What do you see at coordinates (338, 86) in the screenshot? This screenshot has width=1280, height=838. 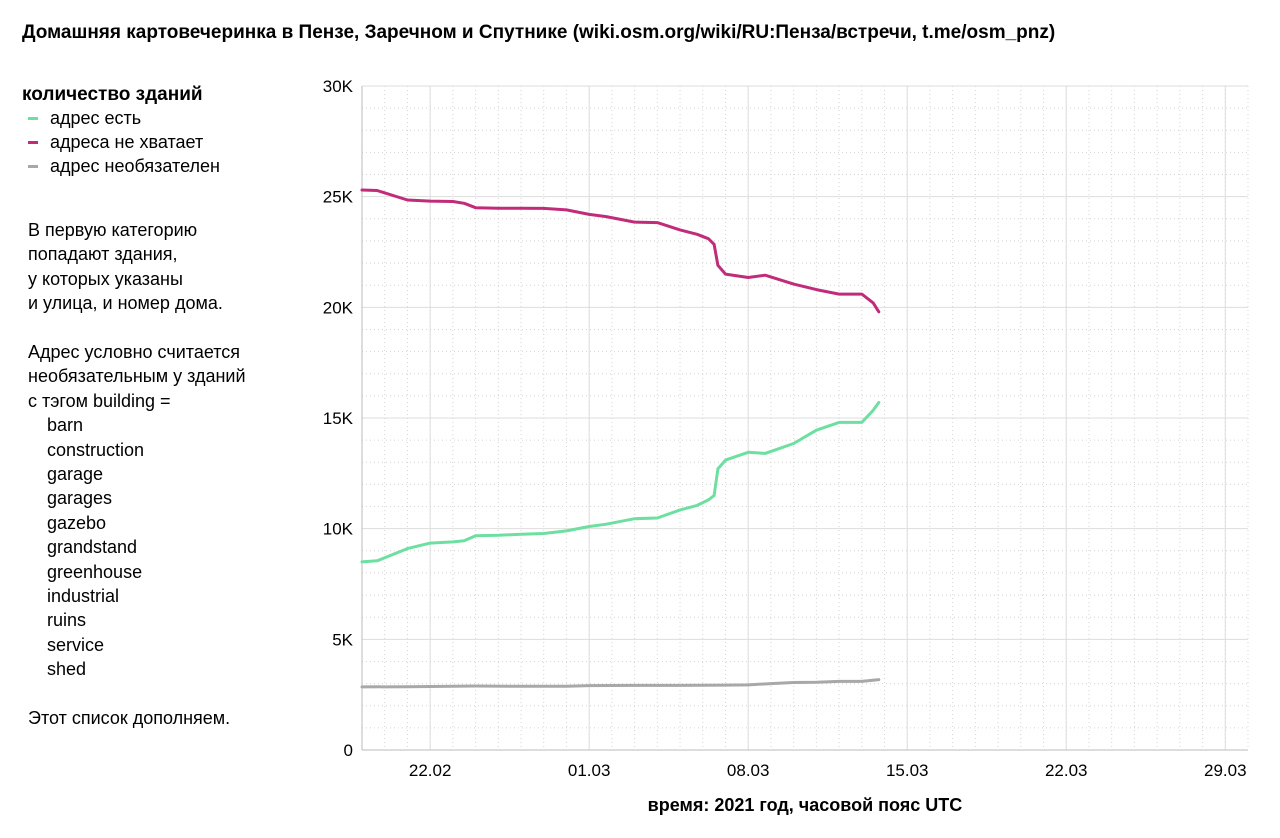 I see `y-tick-label: 30K` at bounding box center [338, 86].